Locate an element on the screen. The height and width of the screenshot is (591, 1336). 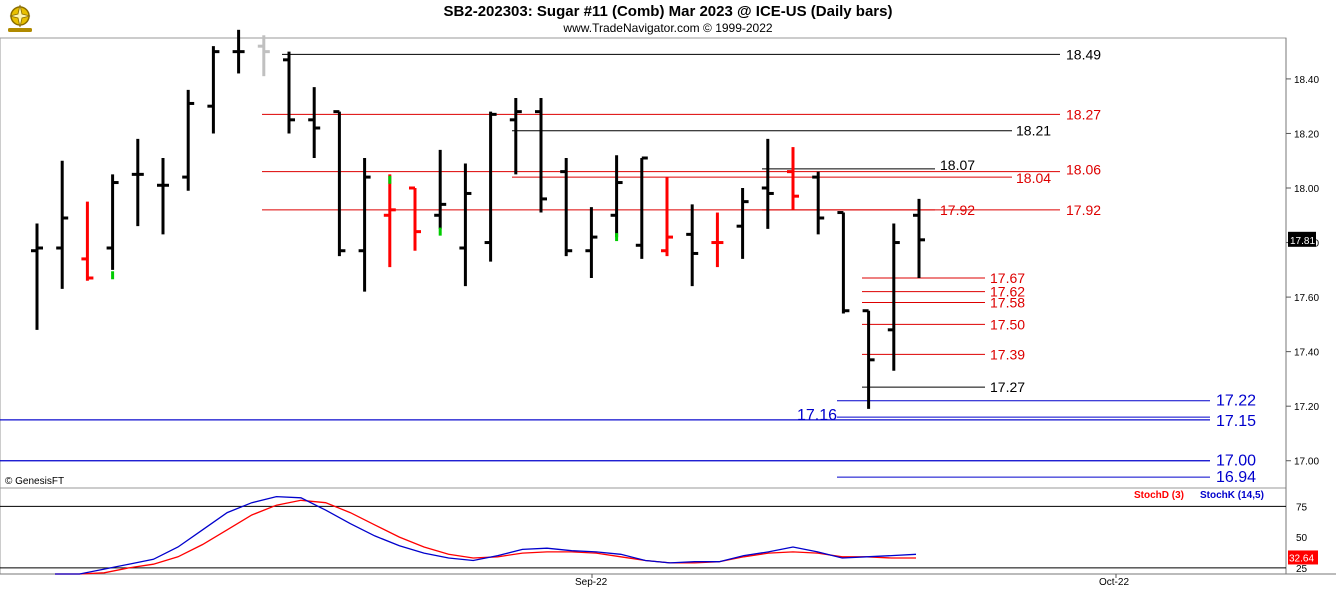
stochastic-panel is located at coordinates (643, 531).